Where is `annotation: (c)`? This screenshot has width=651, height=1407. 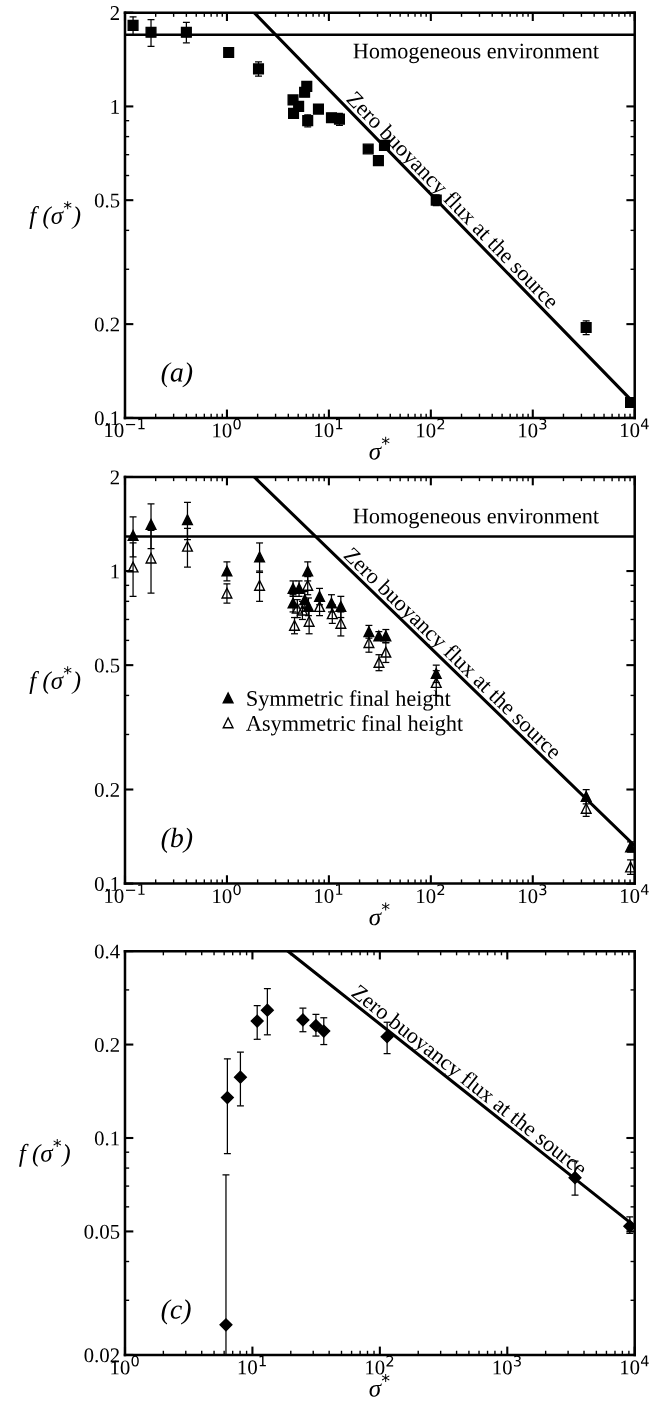
annotation: (c) is located at coordinates (176, 1312).